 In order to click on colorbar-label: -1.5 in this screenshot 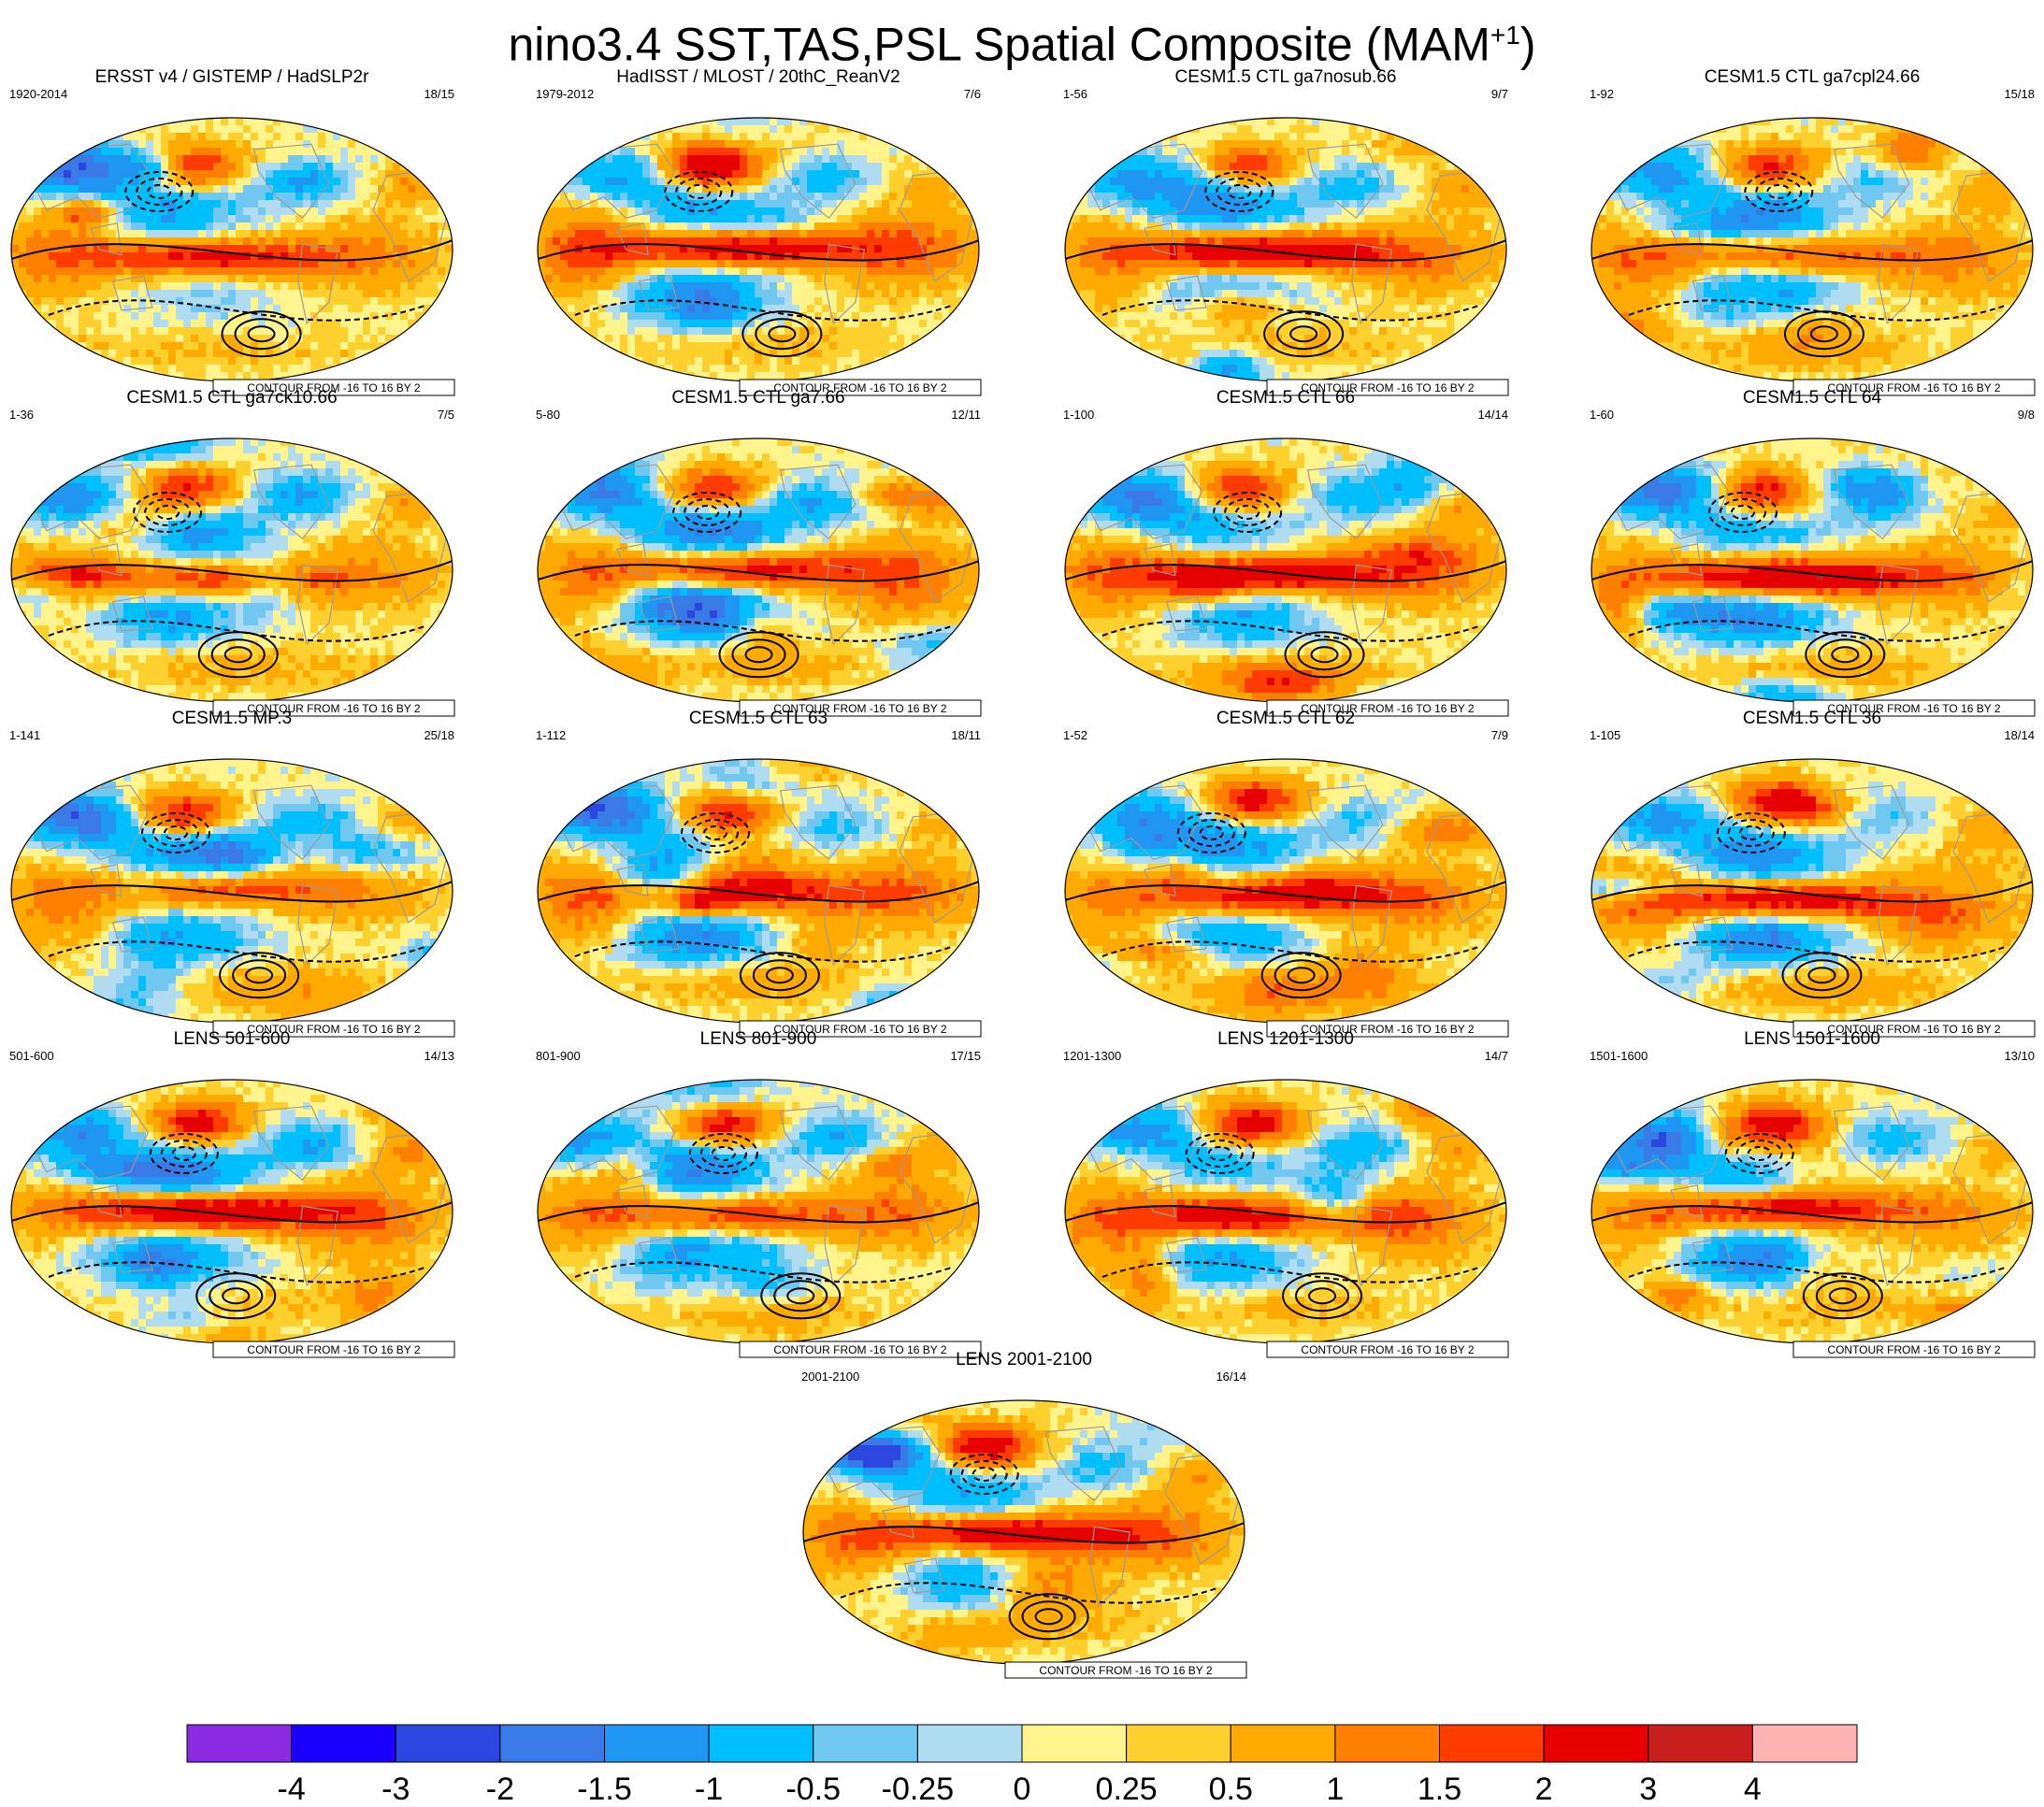, I will do `click(604, 1789)`.